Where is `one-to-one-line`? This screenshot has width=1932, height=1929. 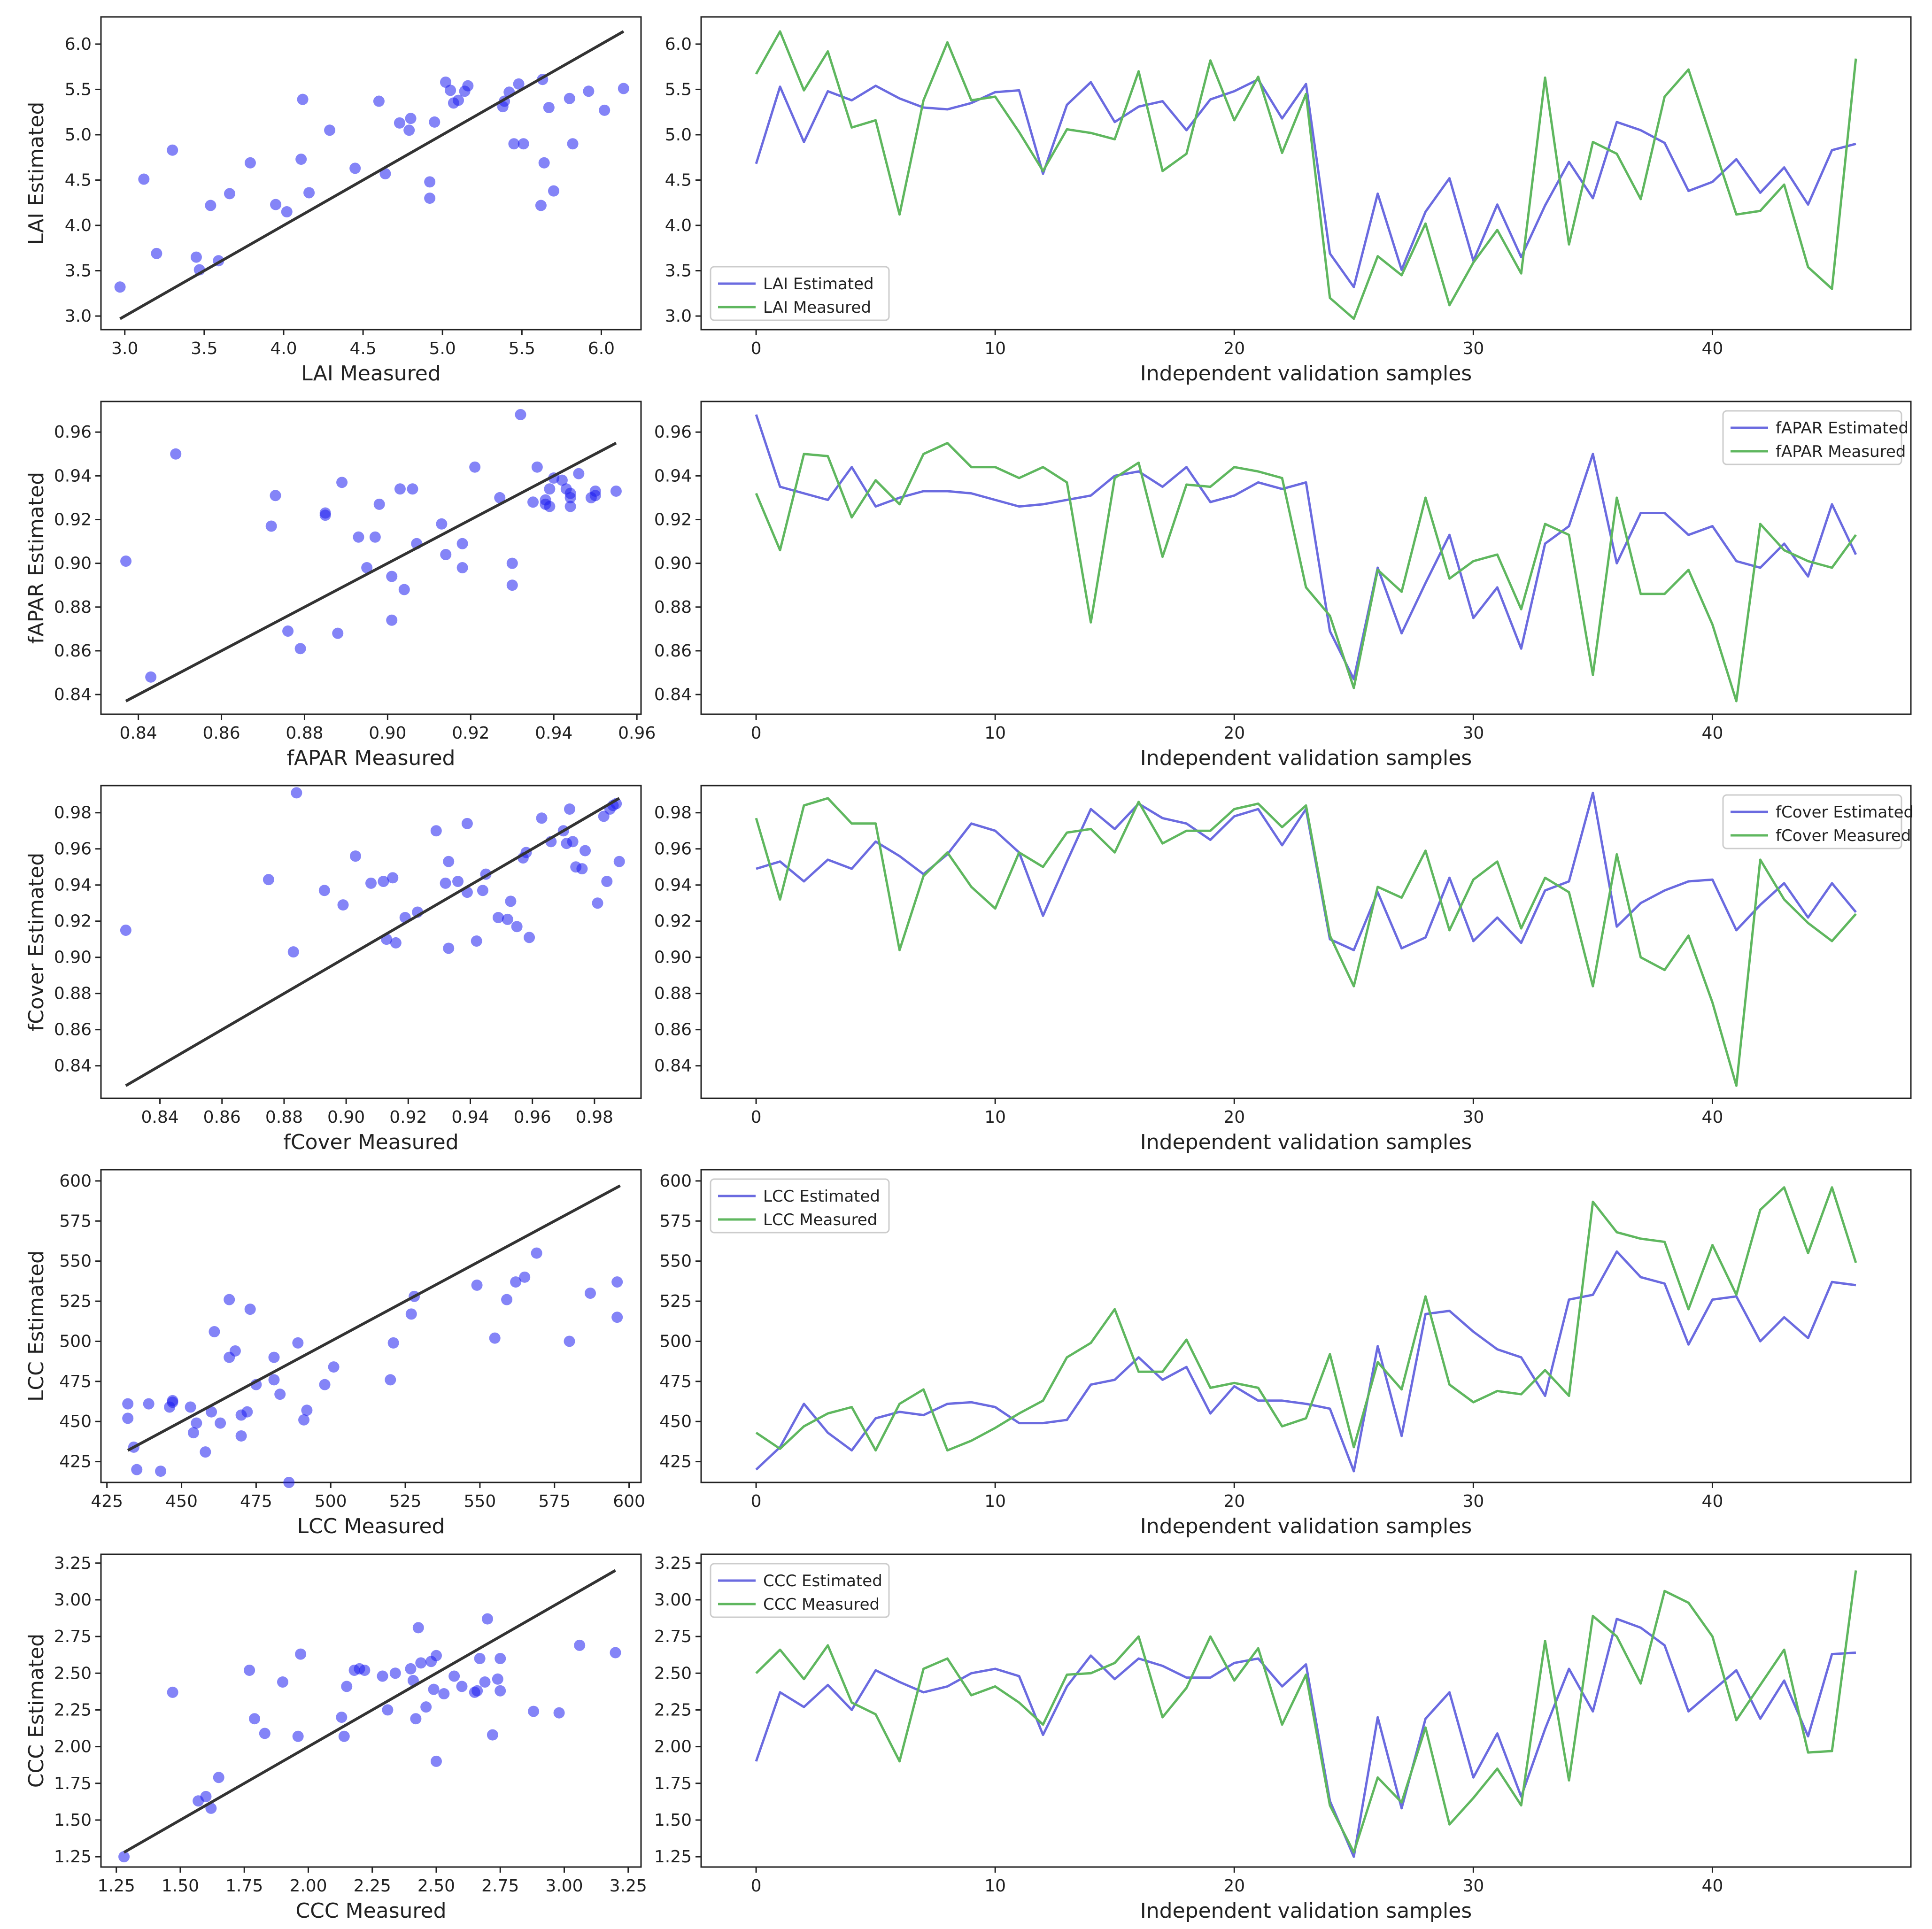 one-to-one-line is located at coordinates (374, 1318).